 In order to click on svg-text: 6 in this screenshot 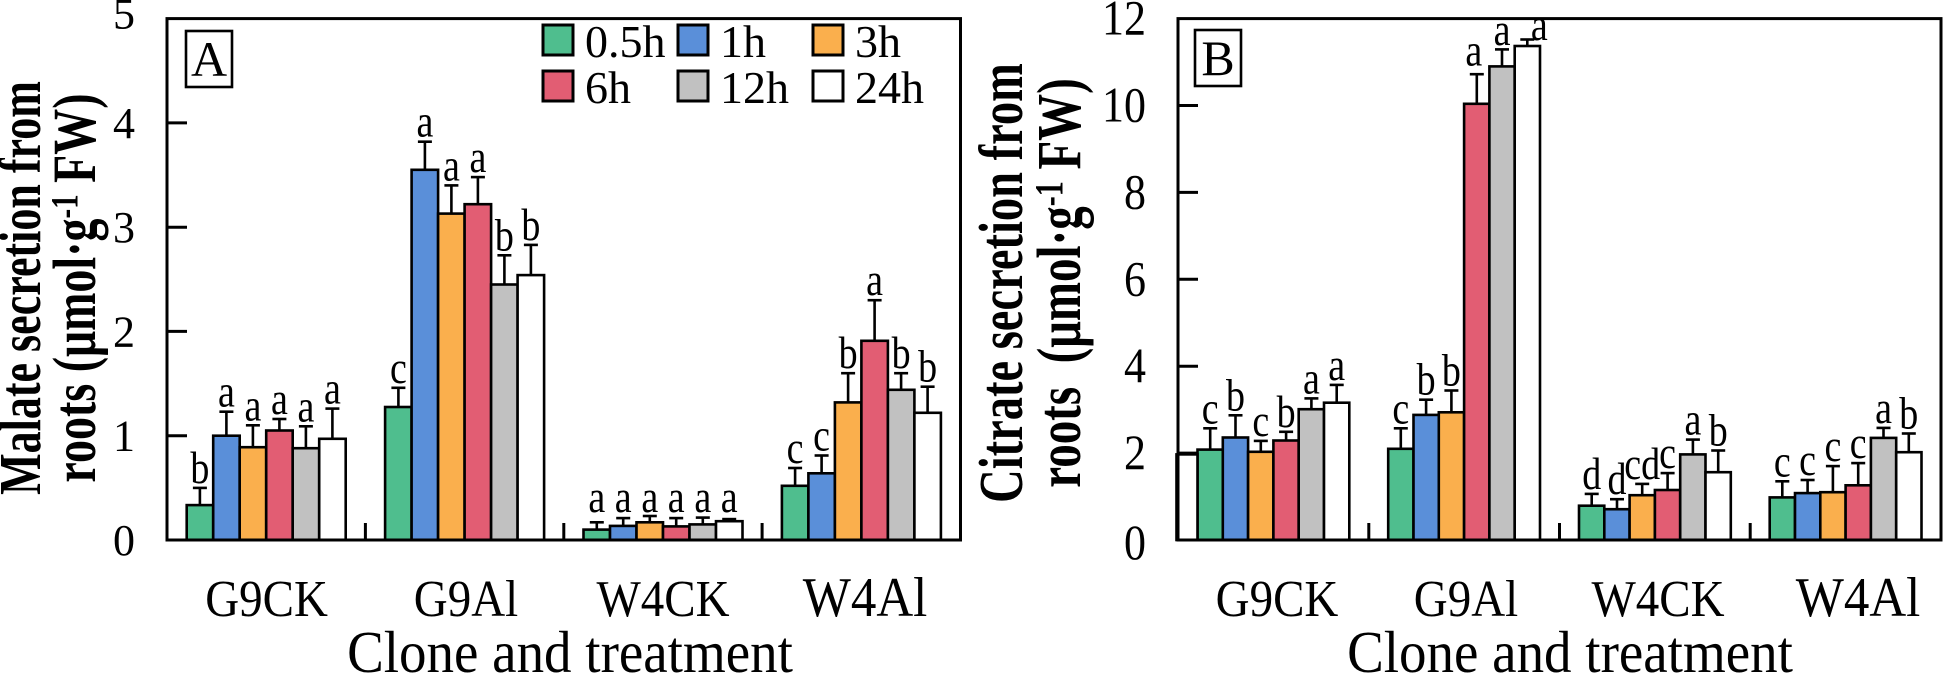, I will do `click(1135, 279)`.